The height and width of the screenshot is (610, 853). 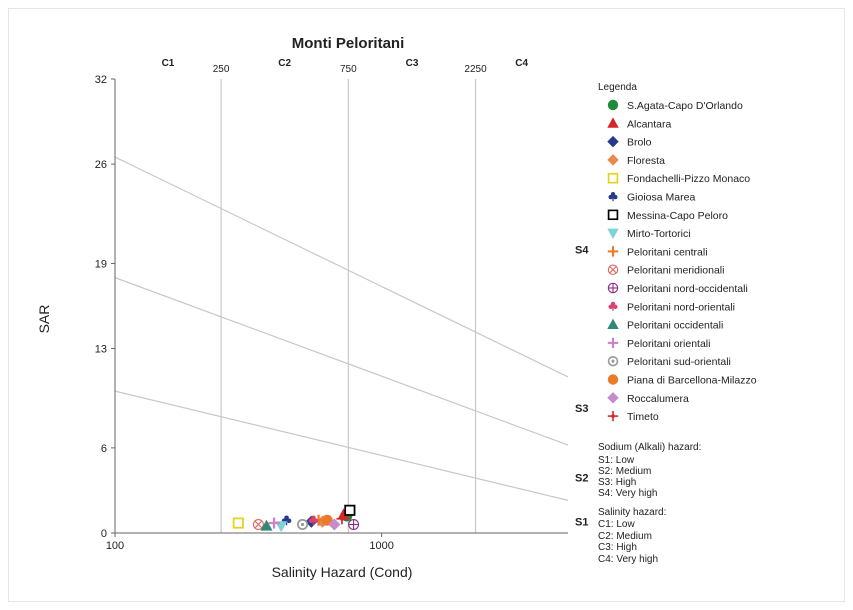 What do you see at coordinates (675, 326) in the screenshot?
I see `legend-entry: Peloritani occidentali` at bounding box center [675, 326].